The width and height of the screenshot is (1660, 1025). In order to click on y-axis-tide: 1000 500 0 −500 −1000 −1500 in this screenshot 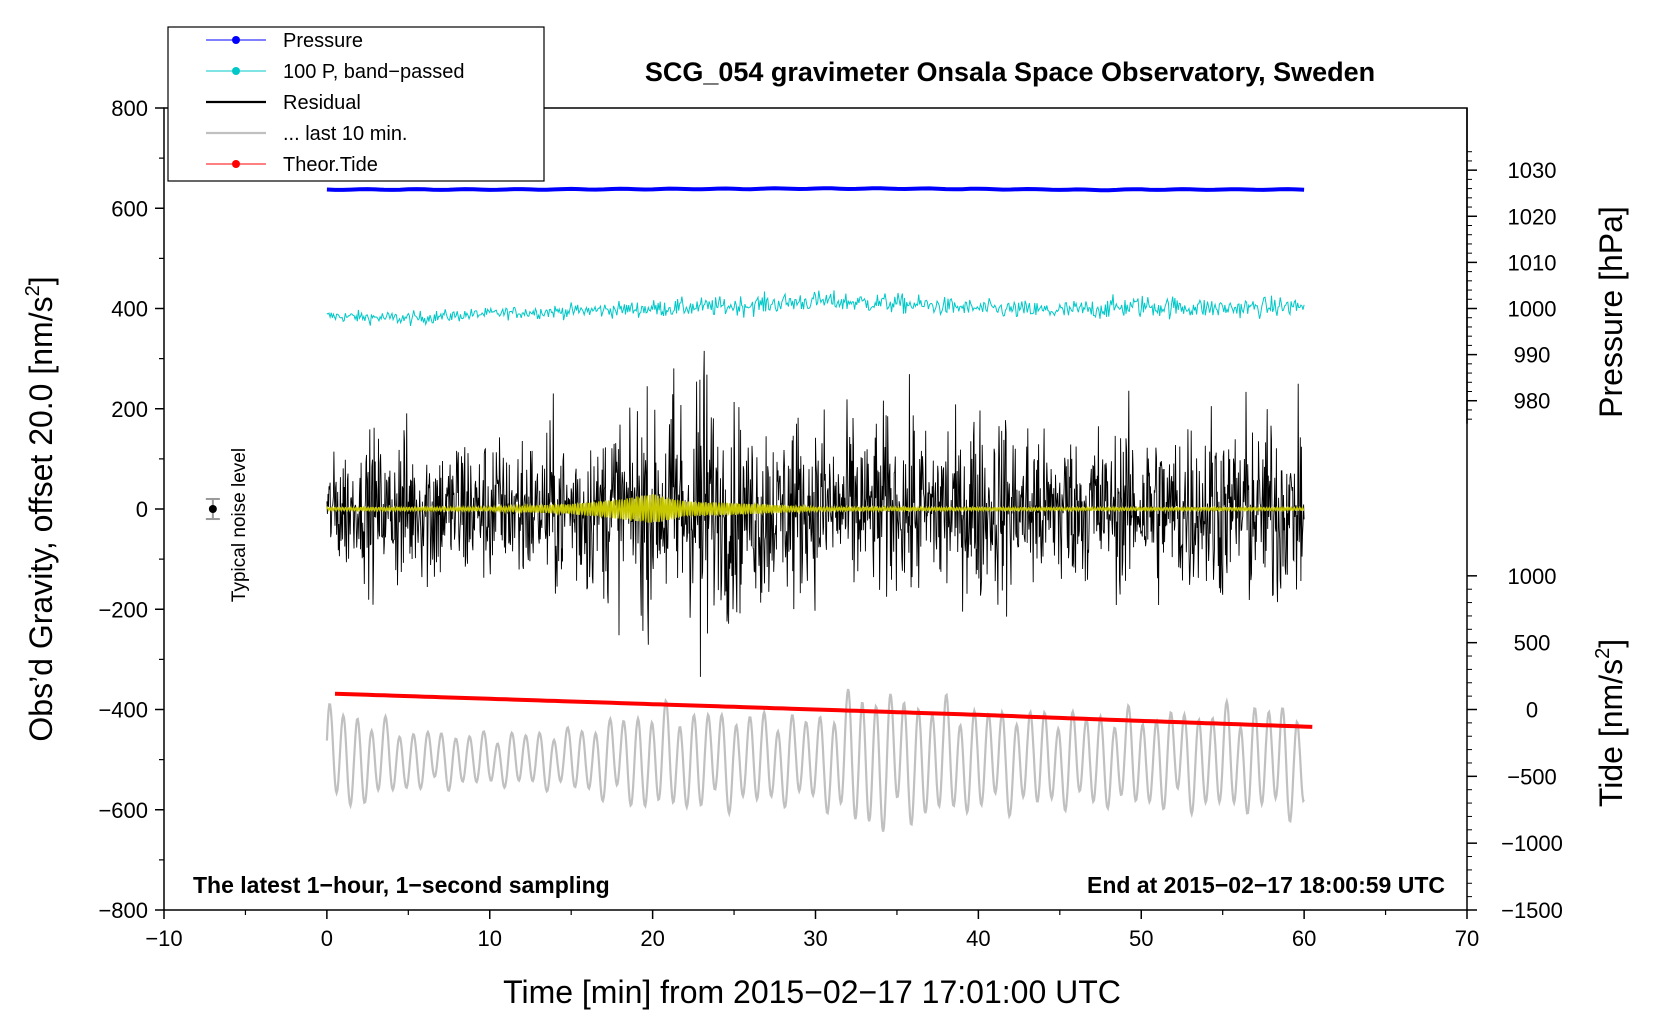, I will do `click(1515, 743)`.